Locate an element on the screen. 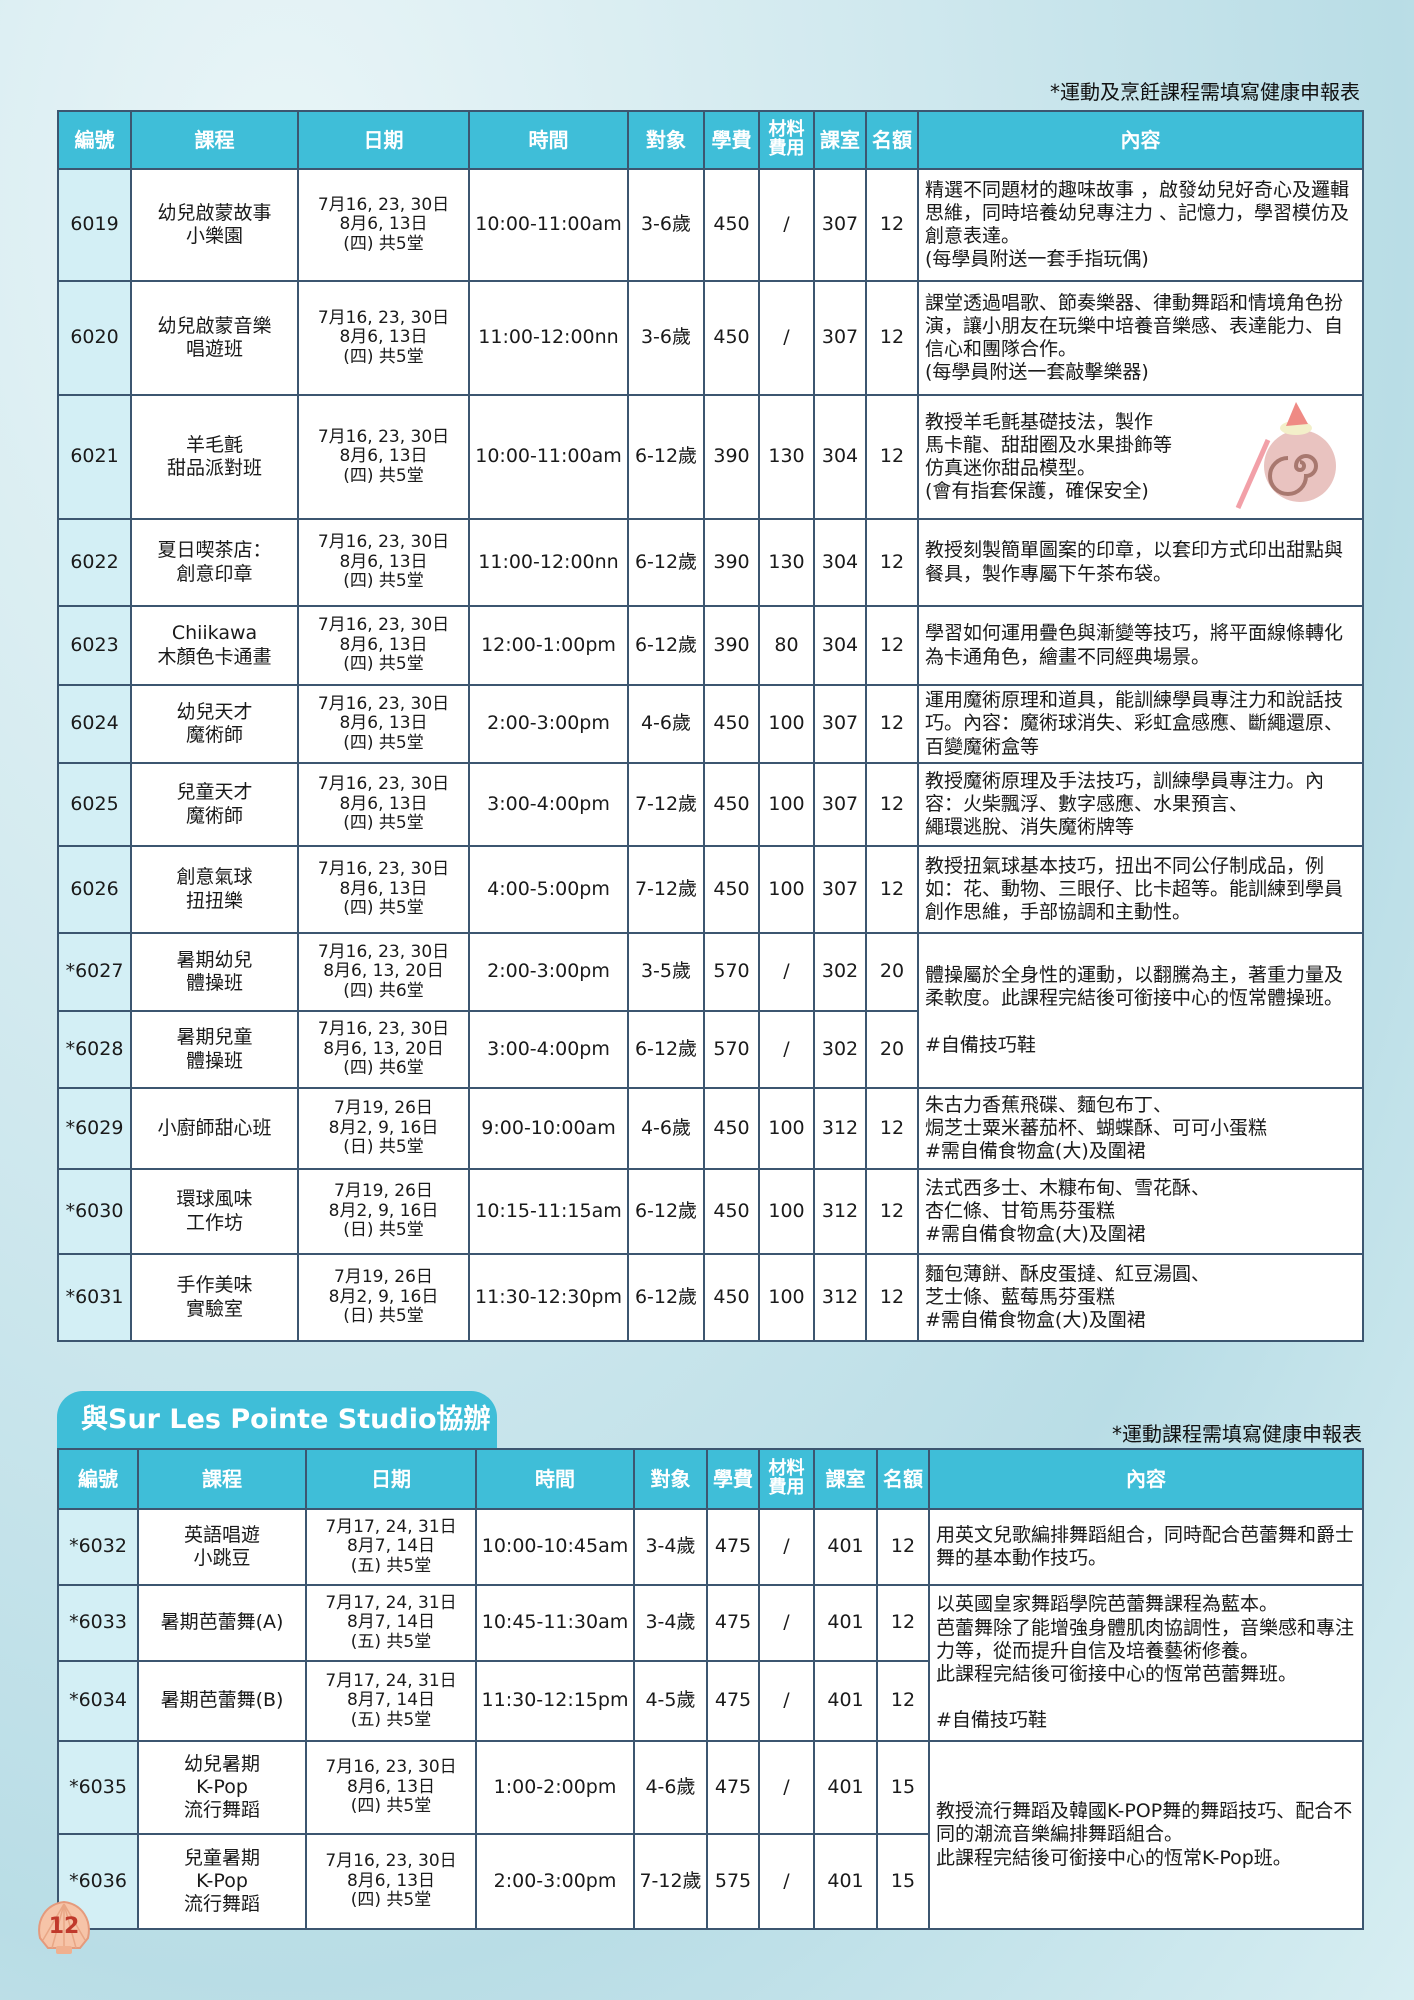  cell-course: 英語唱遊 小跳豆 is located at coordinates (222, 1547).